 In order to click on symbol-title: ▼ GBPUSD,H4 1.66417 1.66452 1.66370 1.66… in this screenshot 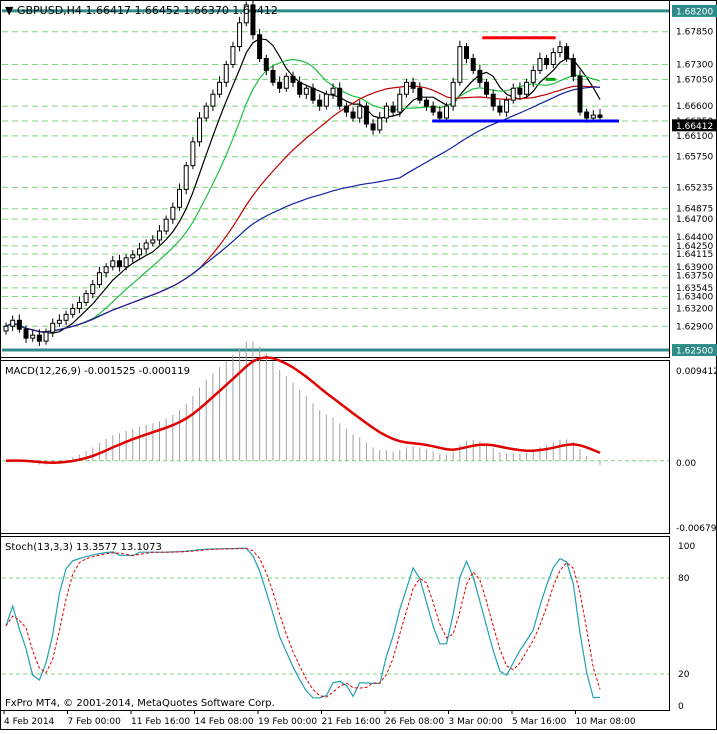, I will do `click(141, 10)`.